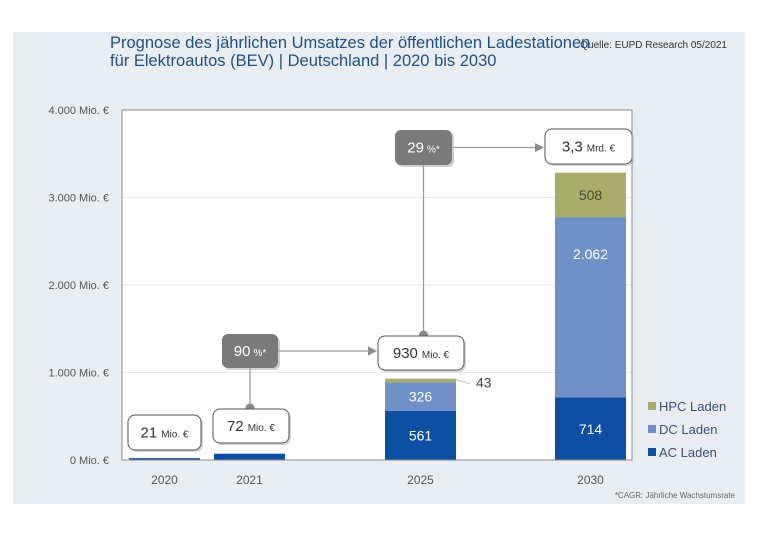 This screenshot has height=537, width=760. I want to click on total-value: 930, so click(405, 353).